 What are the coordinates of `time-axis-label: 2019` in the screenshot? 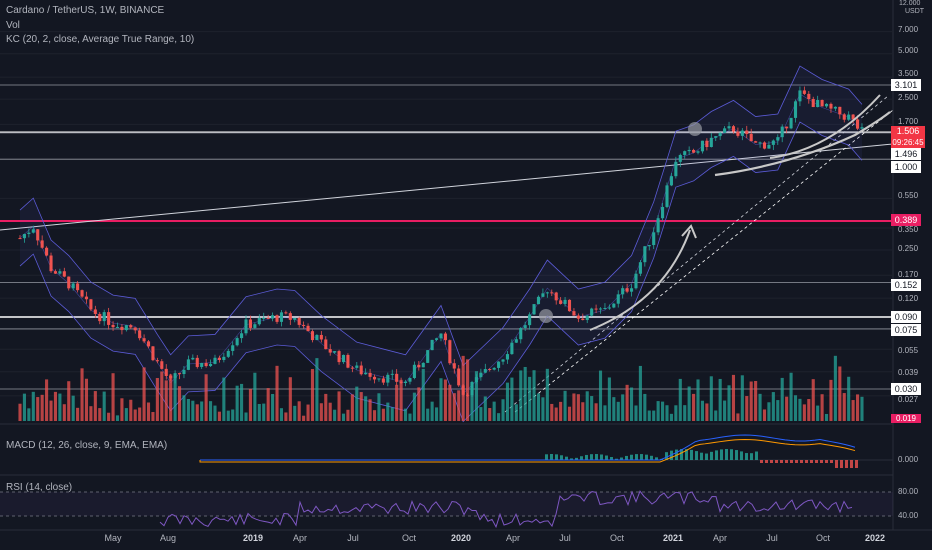 It's located at (253, 538).